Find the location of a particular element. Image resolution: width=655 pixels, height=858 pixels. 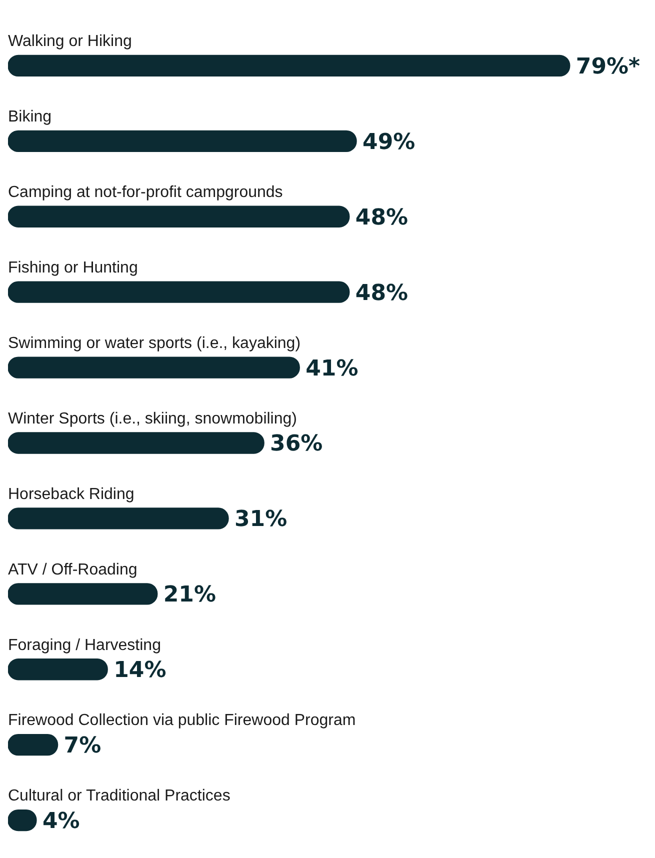

data-label: 31% is located at coordinates (261, 519).